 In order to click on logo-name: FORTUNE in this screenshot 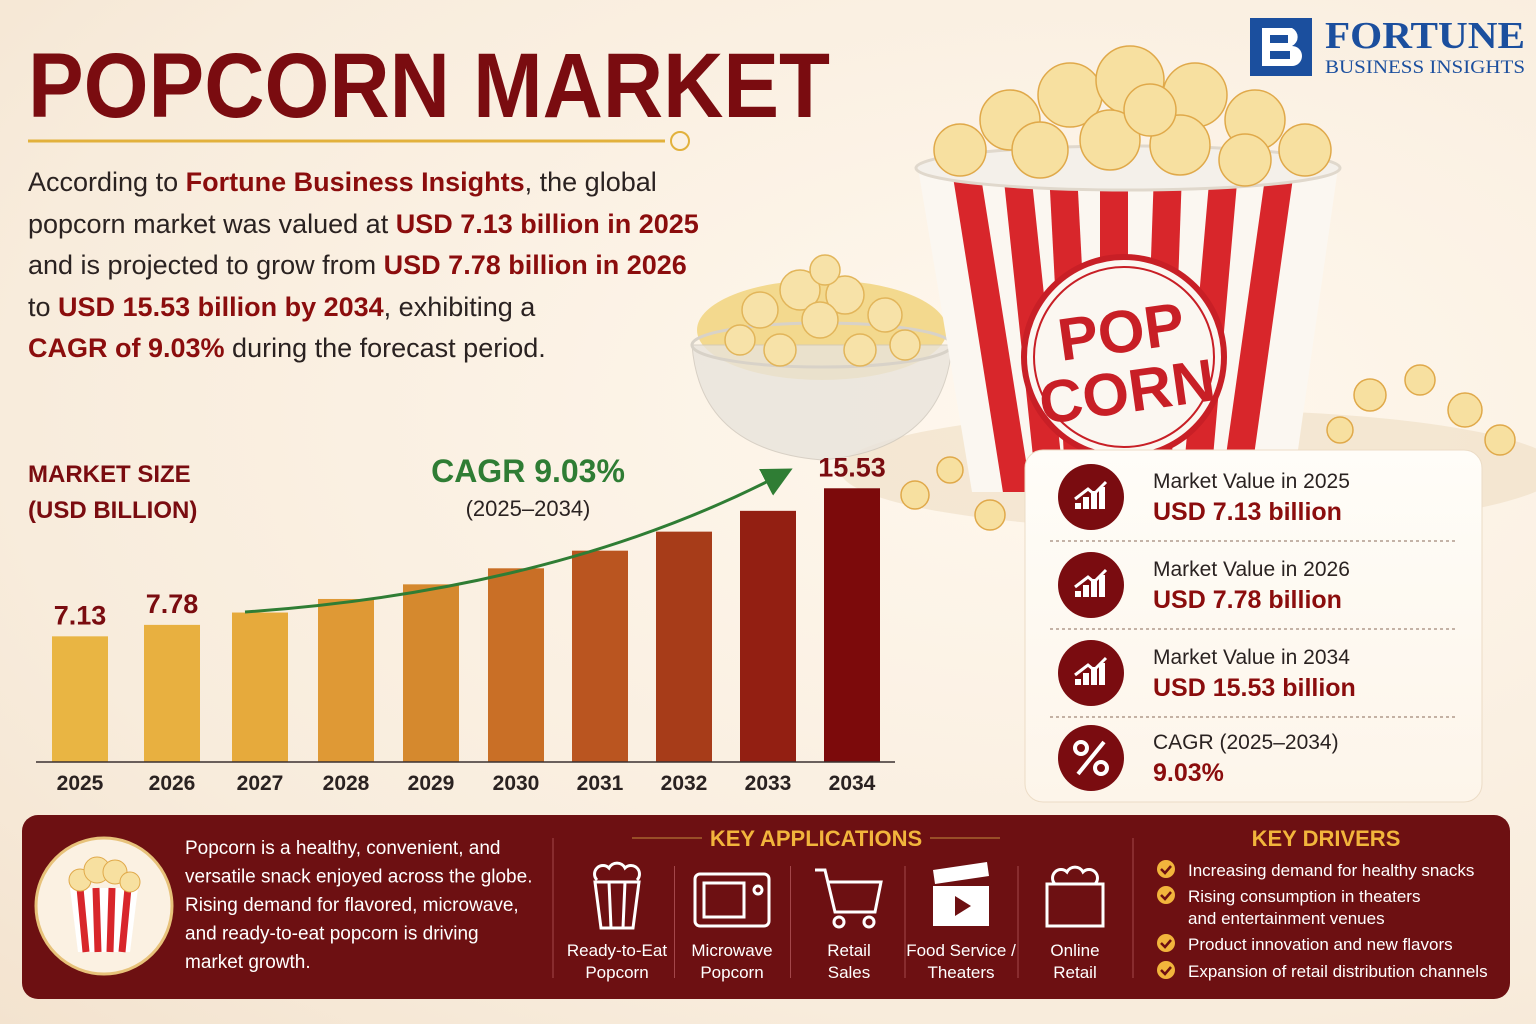, I will do `click(1425, 36)`.